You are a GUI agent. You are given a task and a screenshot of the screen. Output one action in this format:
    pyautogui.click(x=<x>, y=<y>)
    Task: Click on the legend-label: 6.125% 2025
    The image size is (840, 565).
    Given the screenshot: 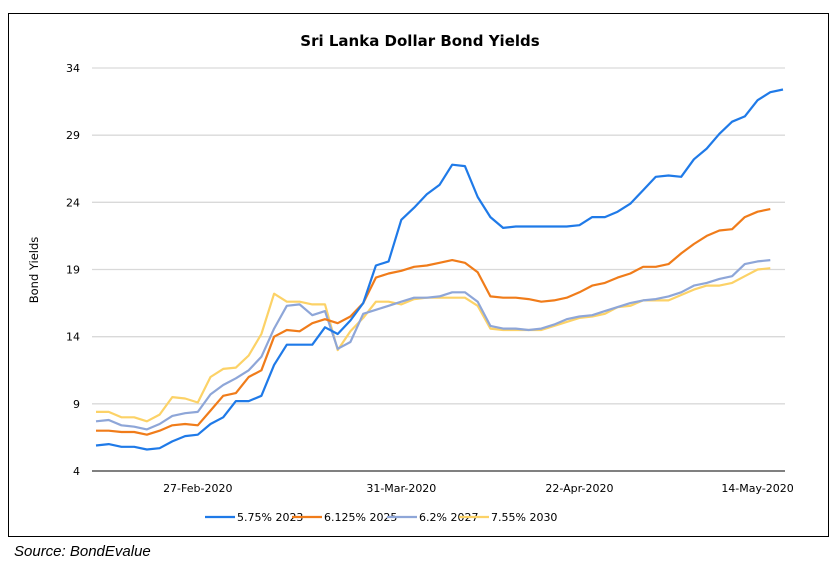 What is the action you would take?
    pyautogui.click(x=360, y=517)
    